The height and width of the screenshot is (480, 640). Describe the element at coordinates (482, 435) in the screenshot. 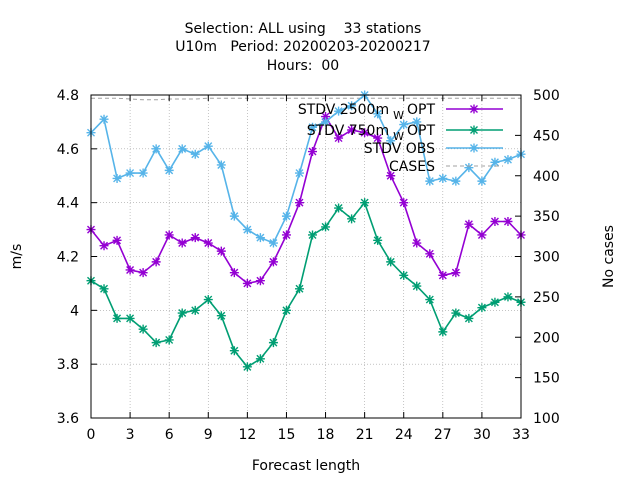

I see `x-tick-label: 30` at that location.